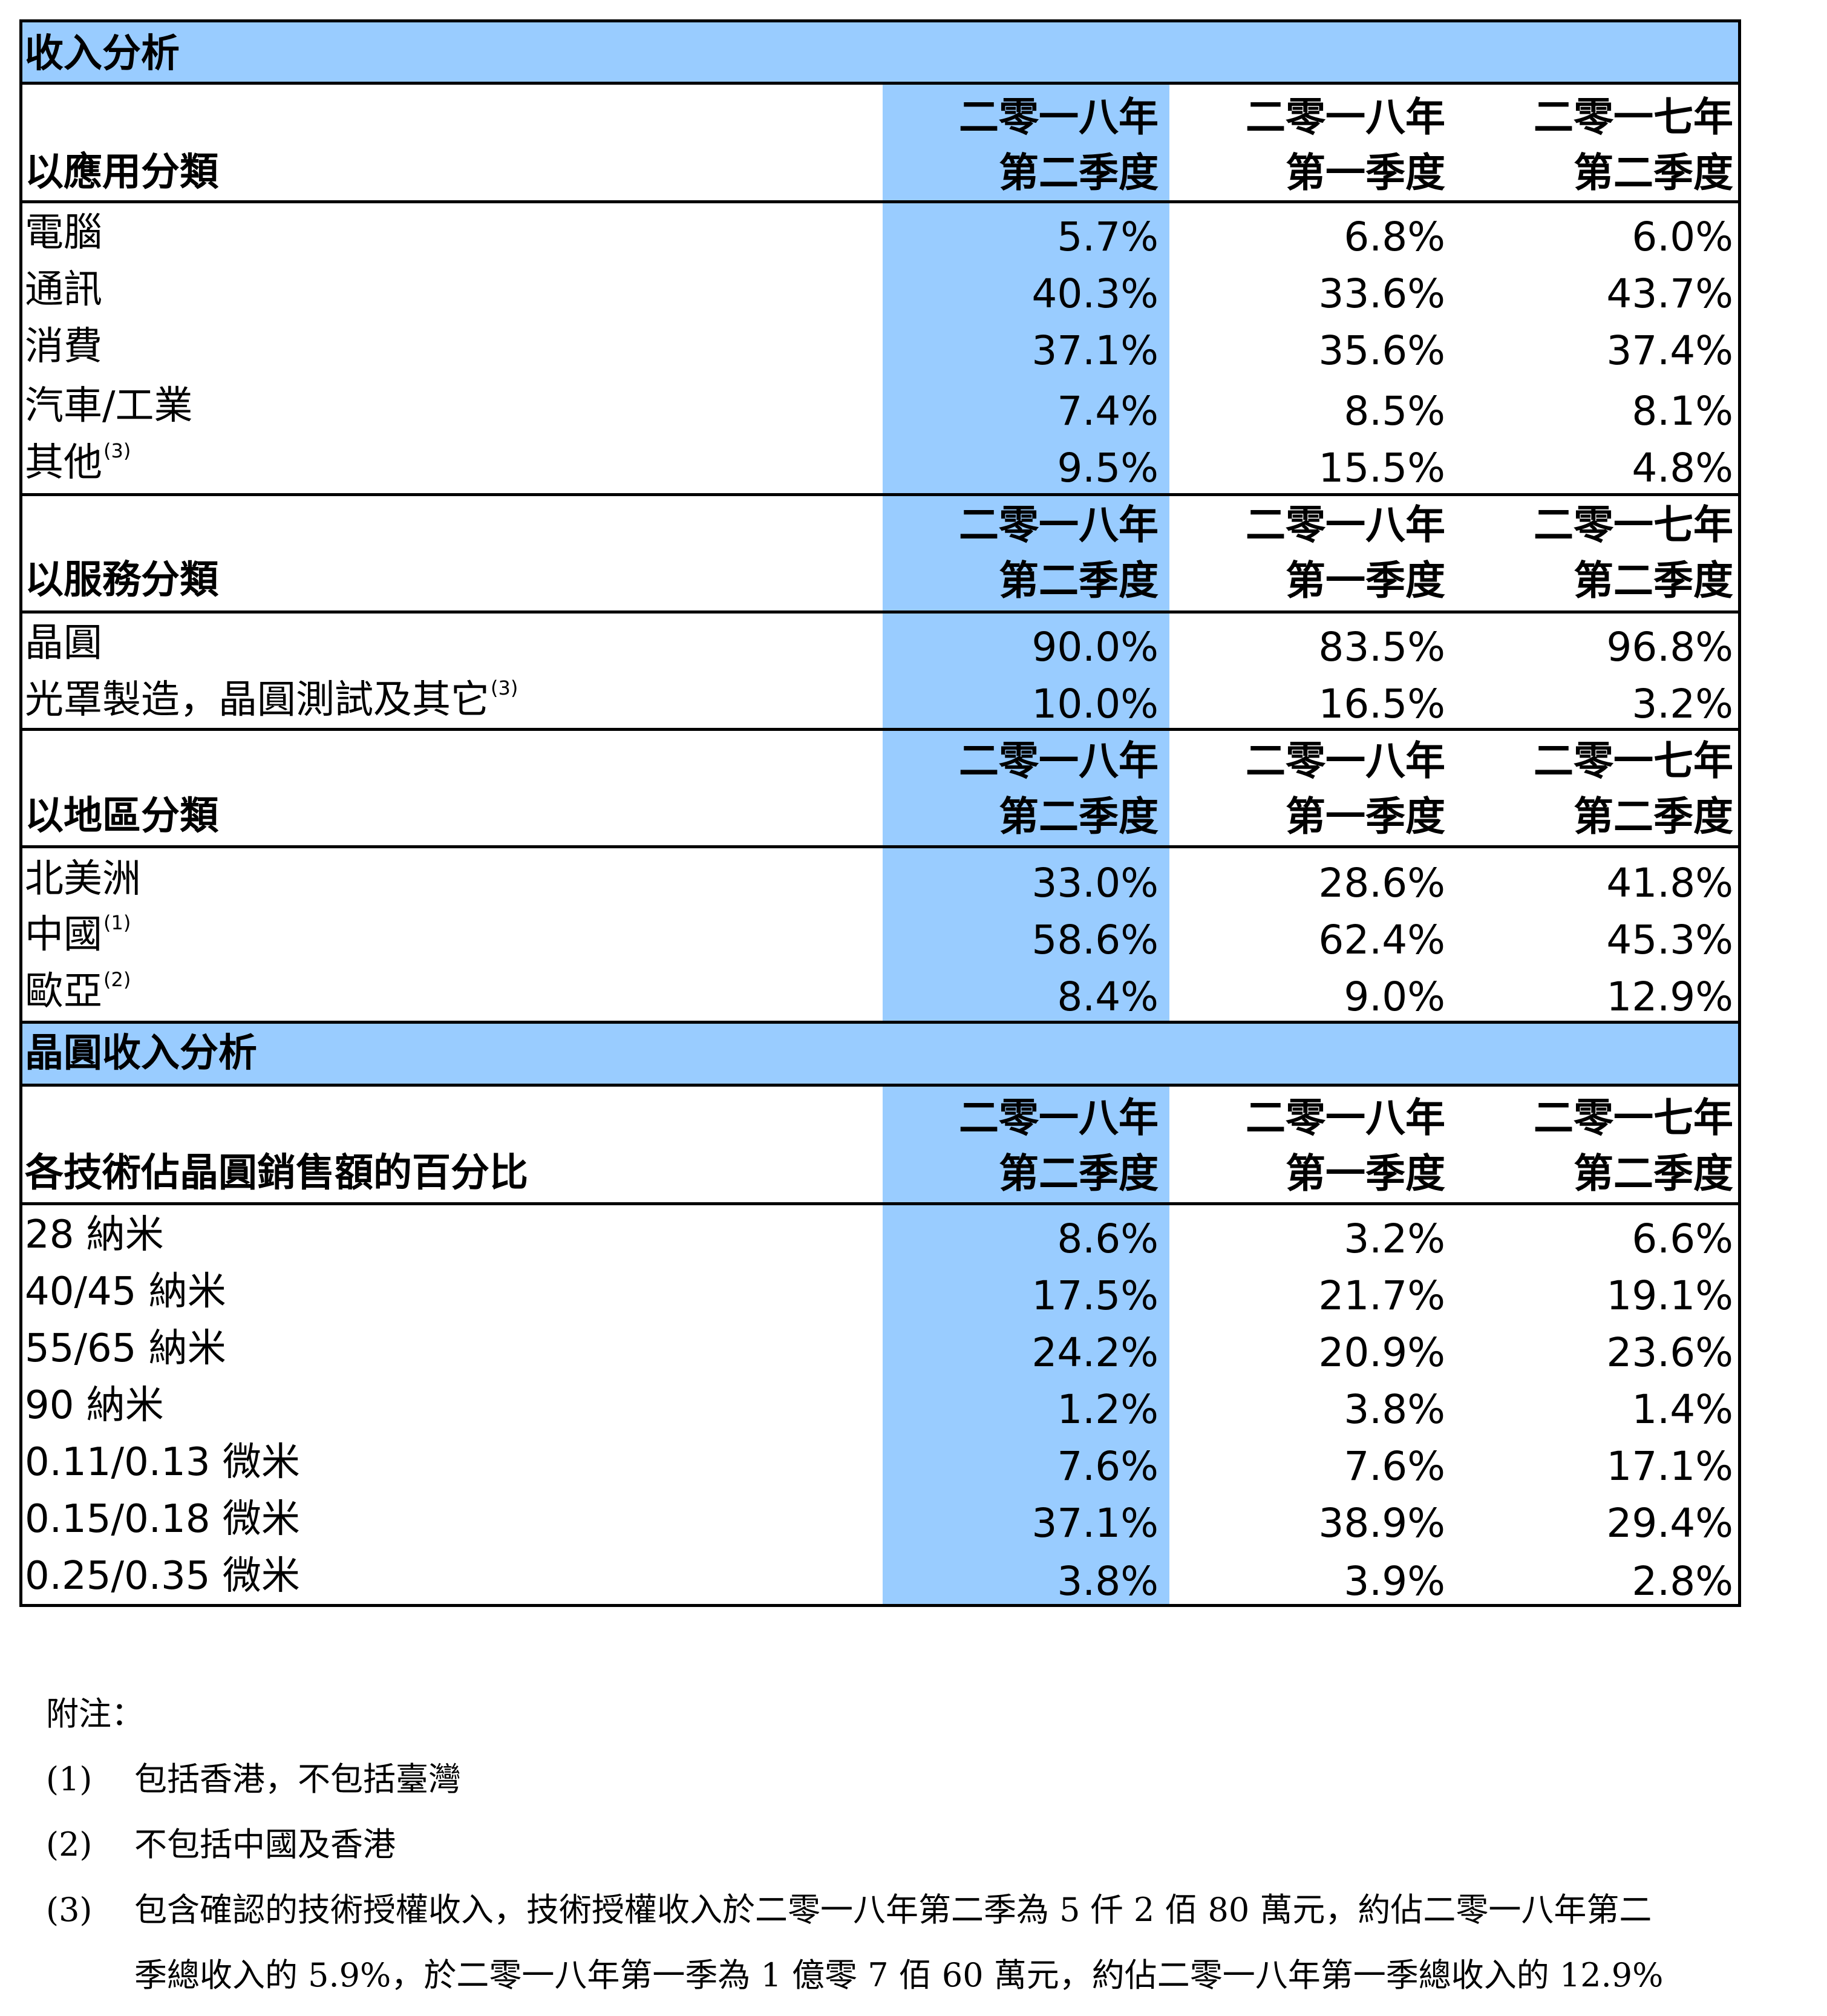 The image size is (1827, 2016). What do you see at coordinates (1669, 1523) in the screenshot?
I see `value-cell: 29.4%` at bounding box center [1669, 1523].